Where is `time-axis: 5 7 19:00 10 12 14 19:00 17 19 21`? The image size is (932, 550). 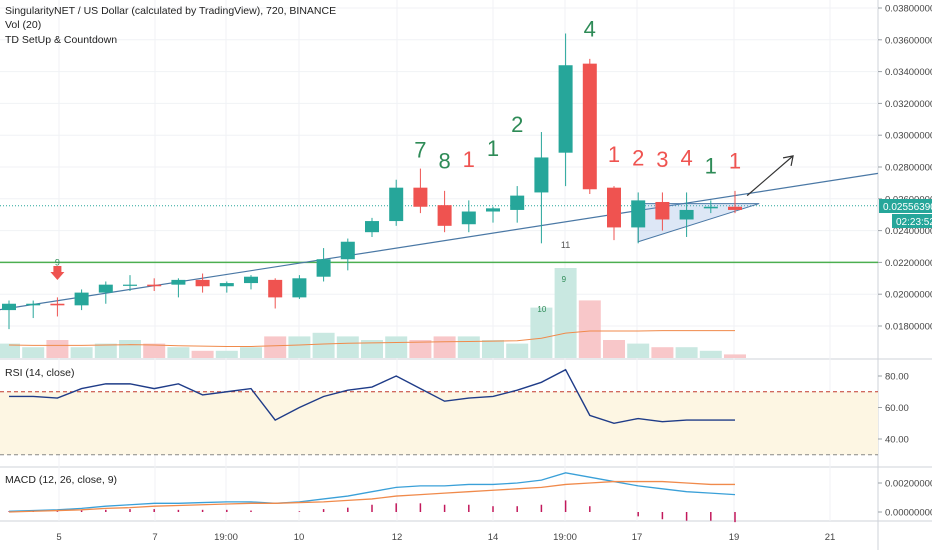 time-axis: 5 7 19:00 10 12 14 19:00 17 19 21 is located at coordinates (445, 537).